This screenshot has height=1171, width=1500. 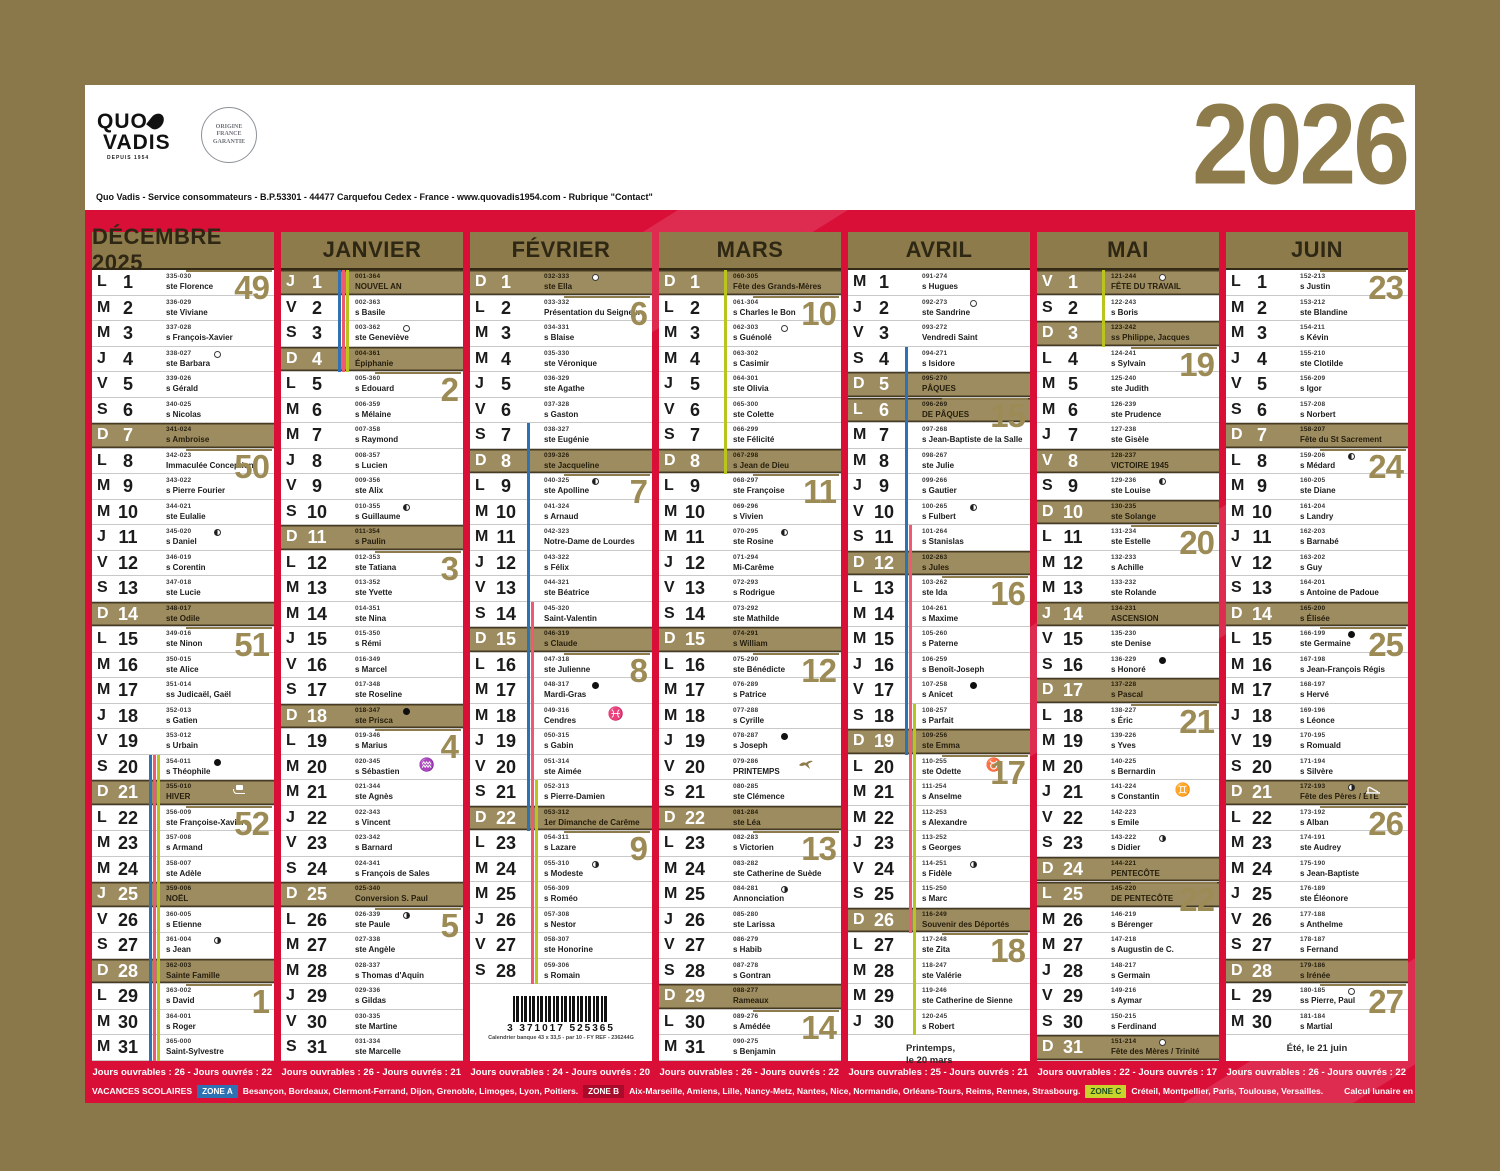 I want to click on month-header: MAI, so click(x=1128, y=251).